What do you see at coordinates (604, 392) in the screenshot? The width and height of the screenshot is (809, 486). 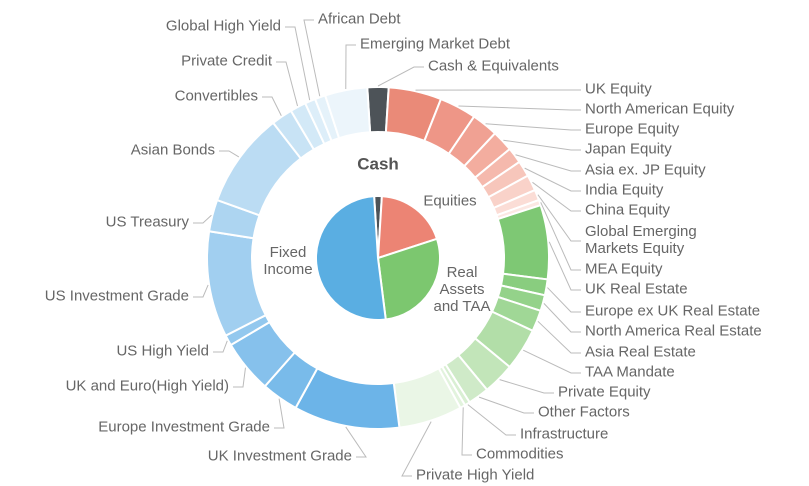 I see `slice-label: Private Equity` at bounding box center [604, 392].